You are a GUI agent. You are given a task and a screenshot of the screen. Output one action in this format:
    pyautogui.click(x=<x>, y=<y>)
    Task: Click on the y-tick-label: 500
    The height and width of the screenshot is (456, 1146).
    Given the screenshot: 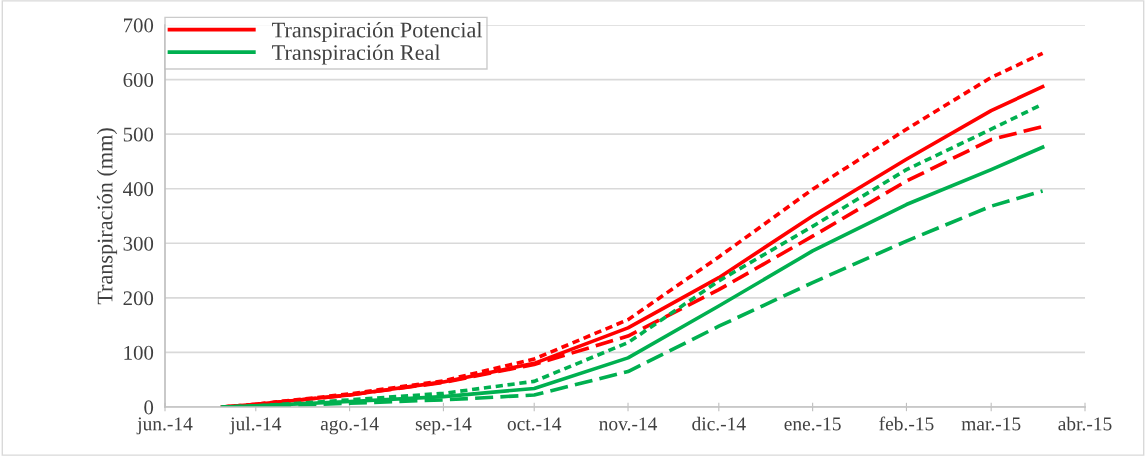 What is the action you would take?
    pyautogui.click(x=138, y=134)
    